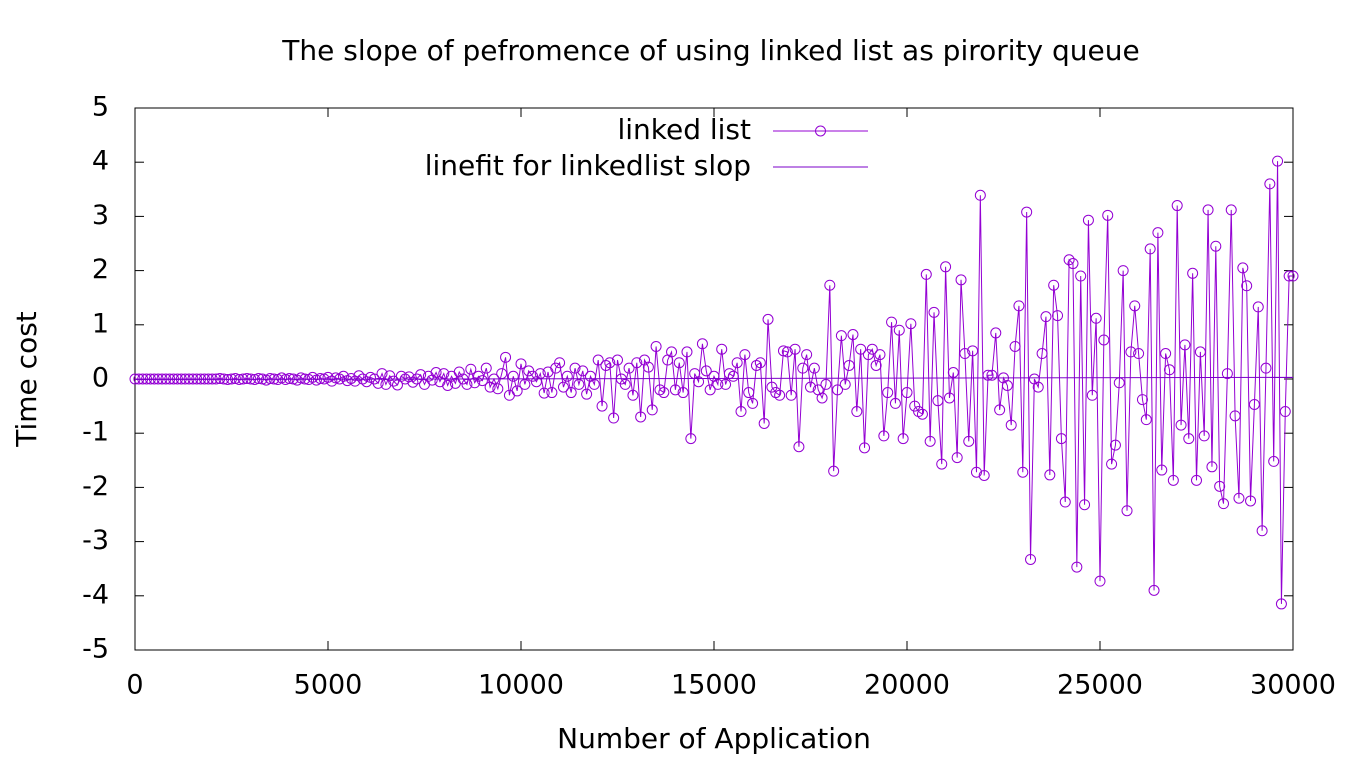  I want to click on y-tick-label: -3, so click(95, 540).